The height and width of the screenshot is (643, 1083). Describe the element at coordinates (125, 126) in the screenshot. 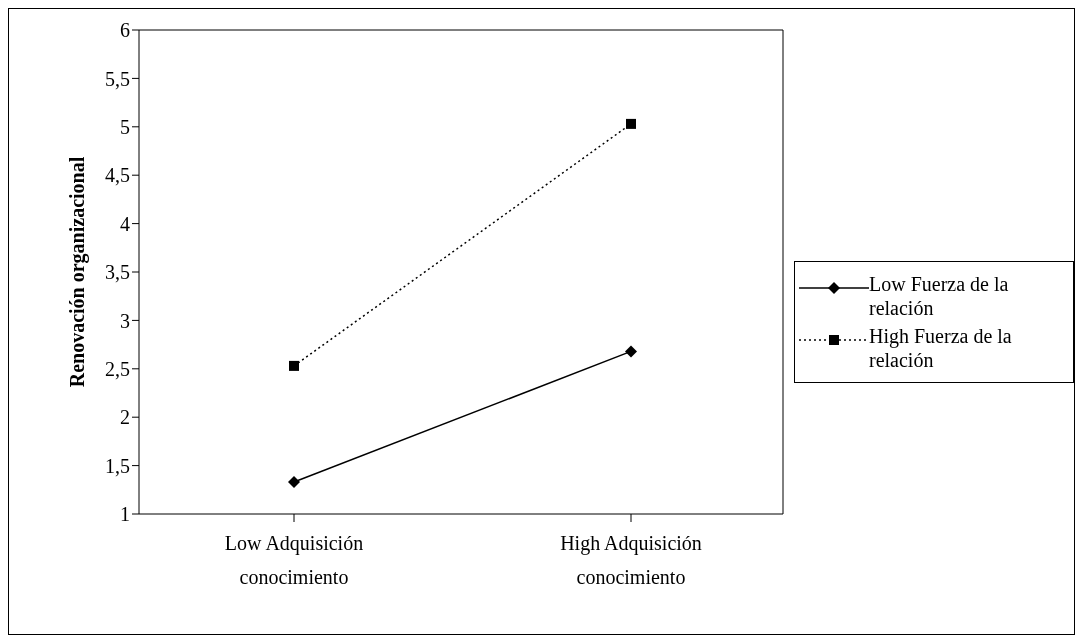

I see `y-tick-label: 5` at that location.